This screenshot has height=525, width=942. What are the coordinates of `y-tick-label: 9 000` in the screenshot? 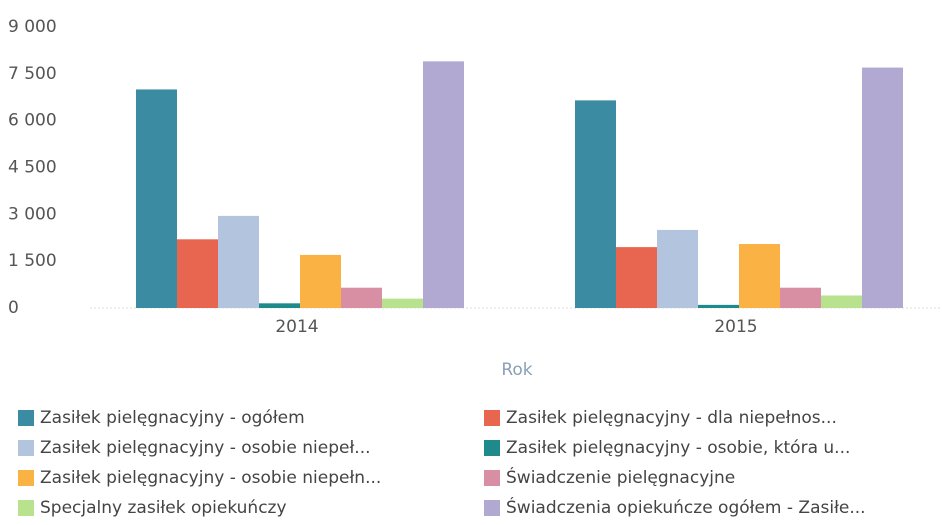 It's located at (32, 27).